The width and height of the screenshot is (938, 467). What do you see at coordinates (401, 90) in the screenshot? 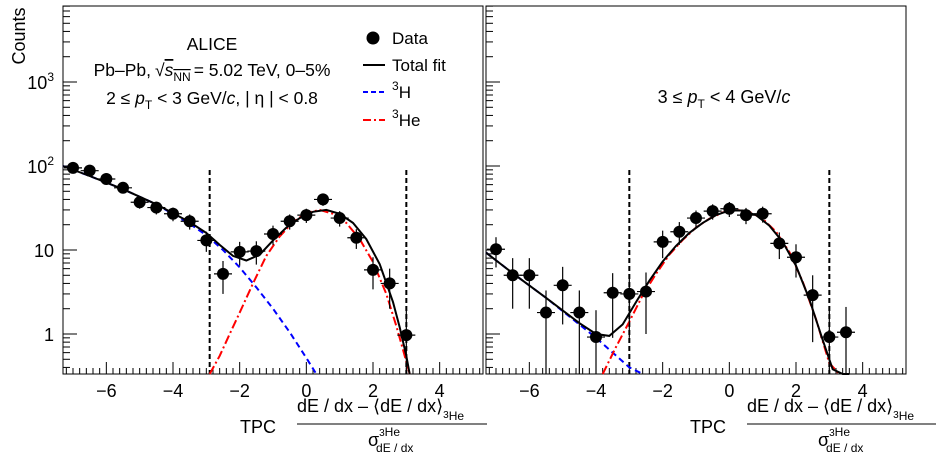
I see `legend-triton-label: 3H` at bounding box center [401, 90].